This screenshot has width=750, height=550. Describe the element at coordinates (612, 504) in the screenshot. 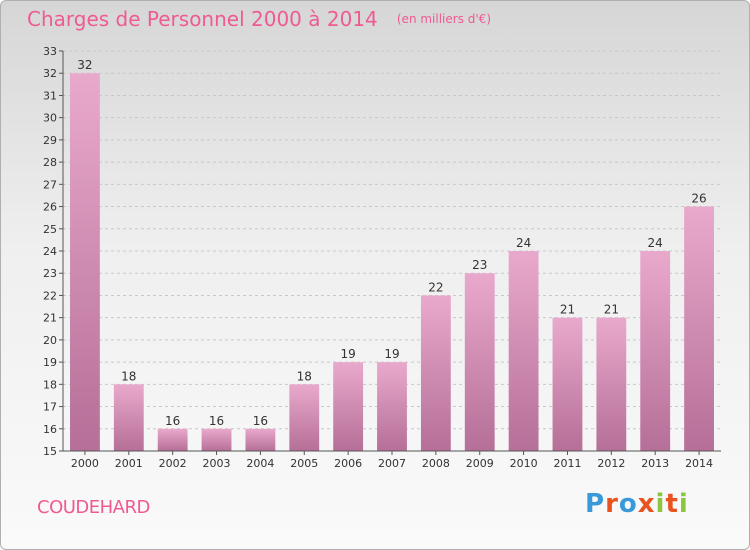

I see `logo-letter: r` at that location.